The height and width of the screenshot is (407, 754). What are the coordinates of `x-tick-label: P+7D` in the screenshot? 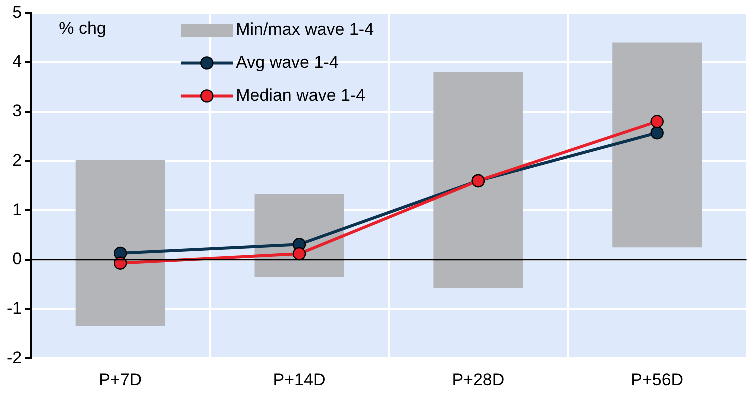 It's located at (120, 380).